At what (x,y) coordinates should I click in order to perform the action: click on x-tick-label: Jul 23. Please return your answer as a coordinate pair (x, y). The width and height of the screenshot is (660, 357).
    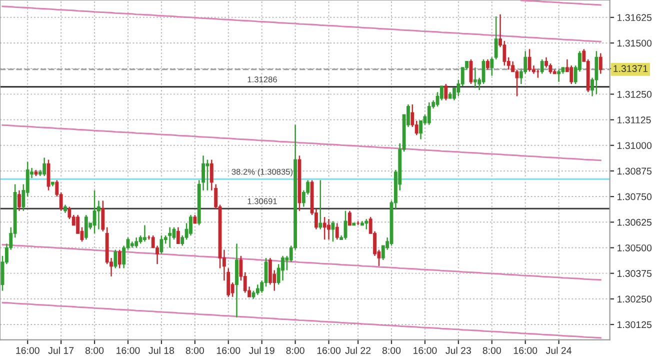
    Looking at the image, I should click on (458, 350).